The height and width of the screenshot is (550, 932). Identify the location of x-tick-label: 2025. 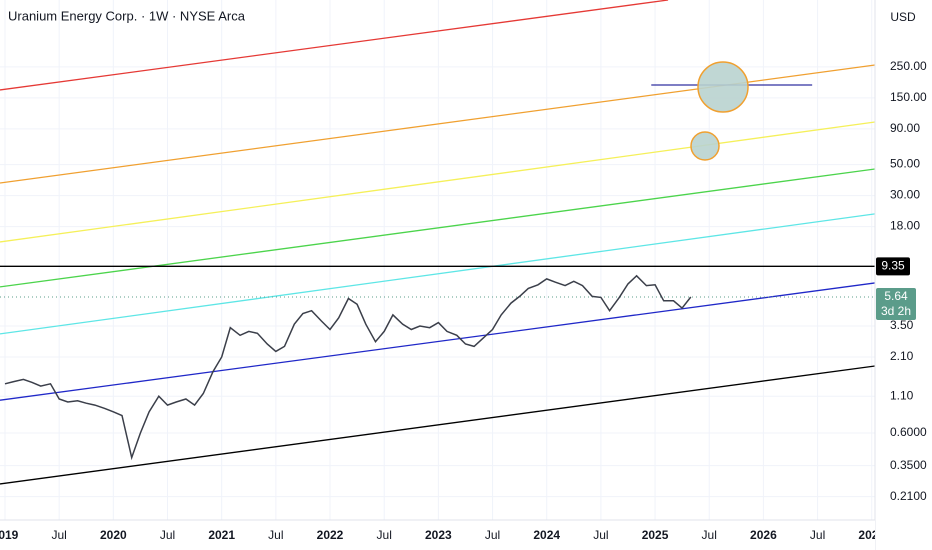
(655, 535).